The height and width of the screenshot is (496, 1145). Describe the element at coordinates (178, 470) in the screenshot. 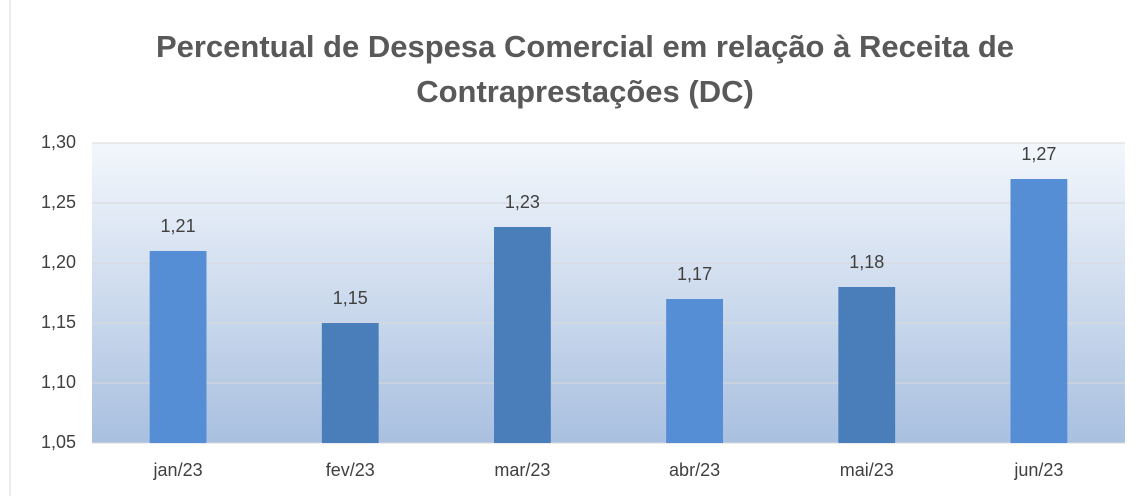

I see `x-tick-label: jan/23` at that location.